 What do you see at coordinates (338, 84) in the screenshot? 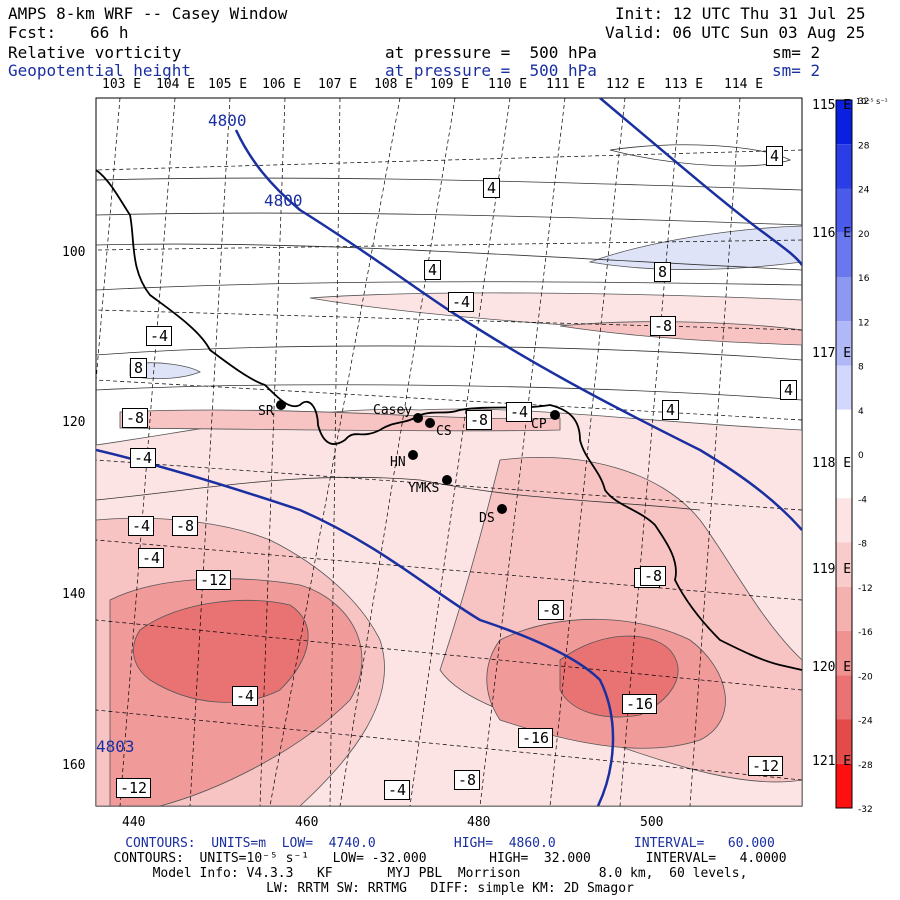
I see `lon-label: 107 E` at bounding box center [338, 84].